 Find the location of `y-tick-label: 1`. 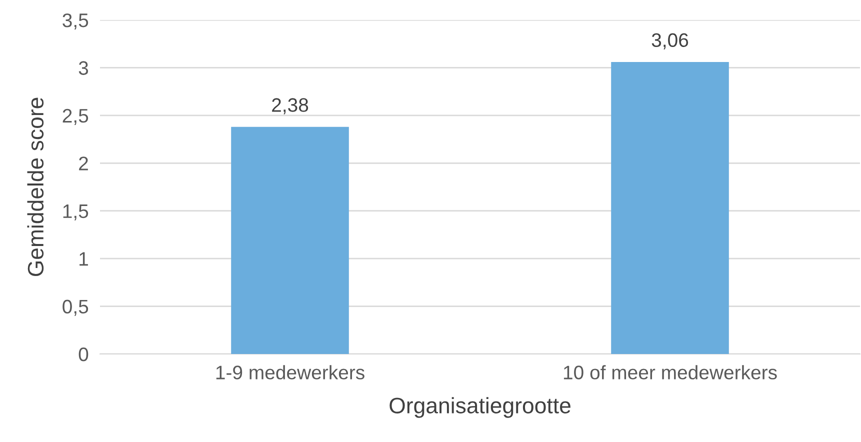

y-tick-label: 1 is located at coordinates (84, 259).